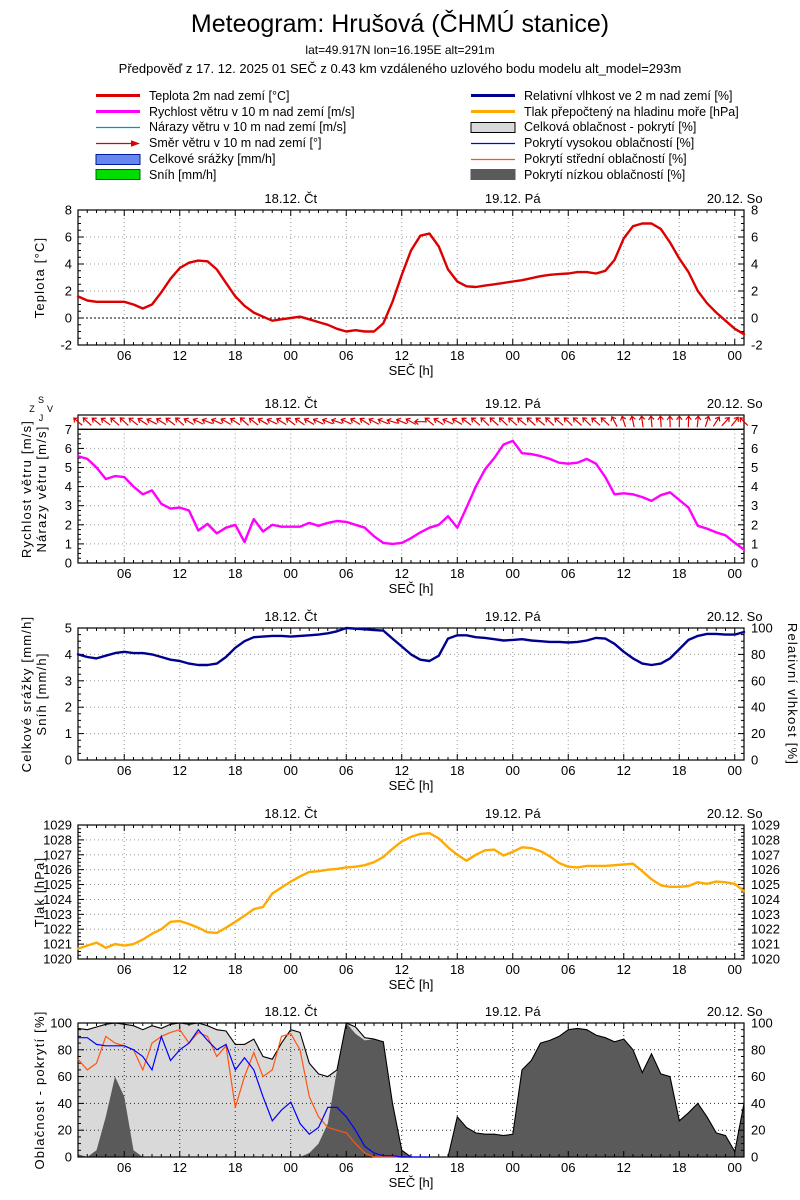  Describe the element at coordinates (57, 959) in the screenshot. I see `svg-text: 1020` at that location.